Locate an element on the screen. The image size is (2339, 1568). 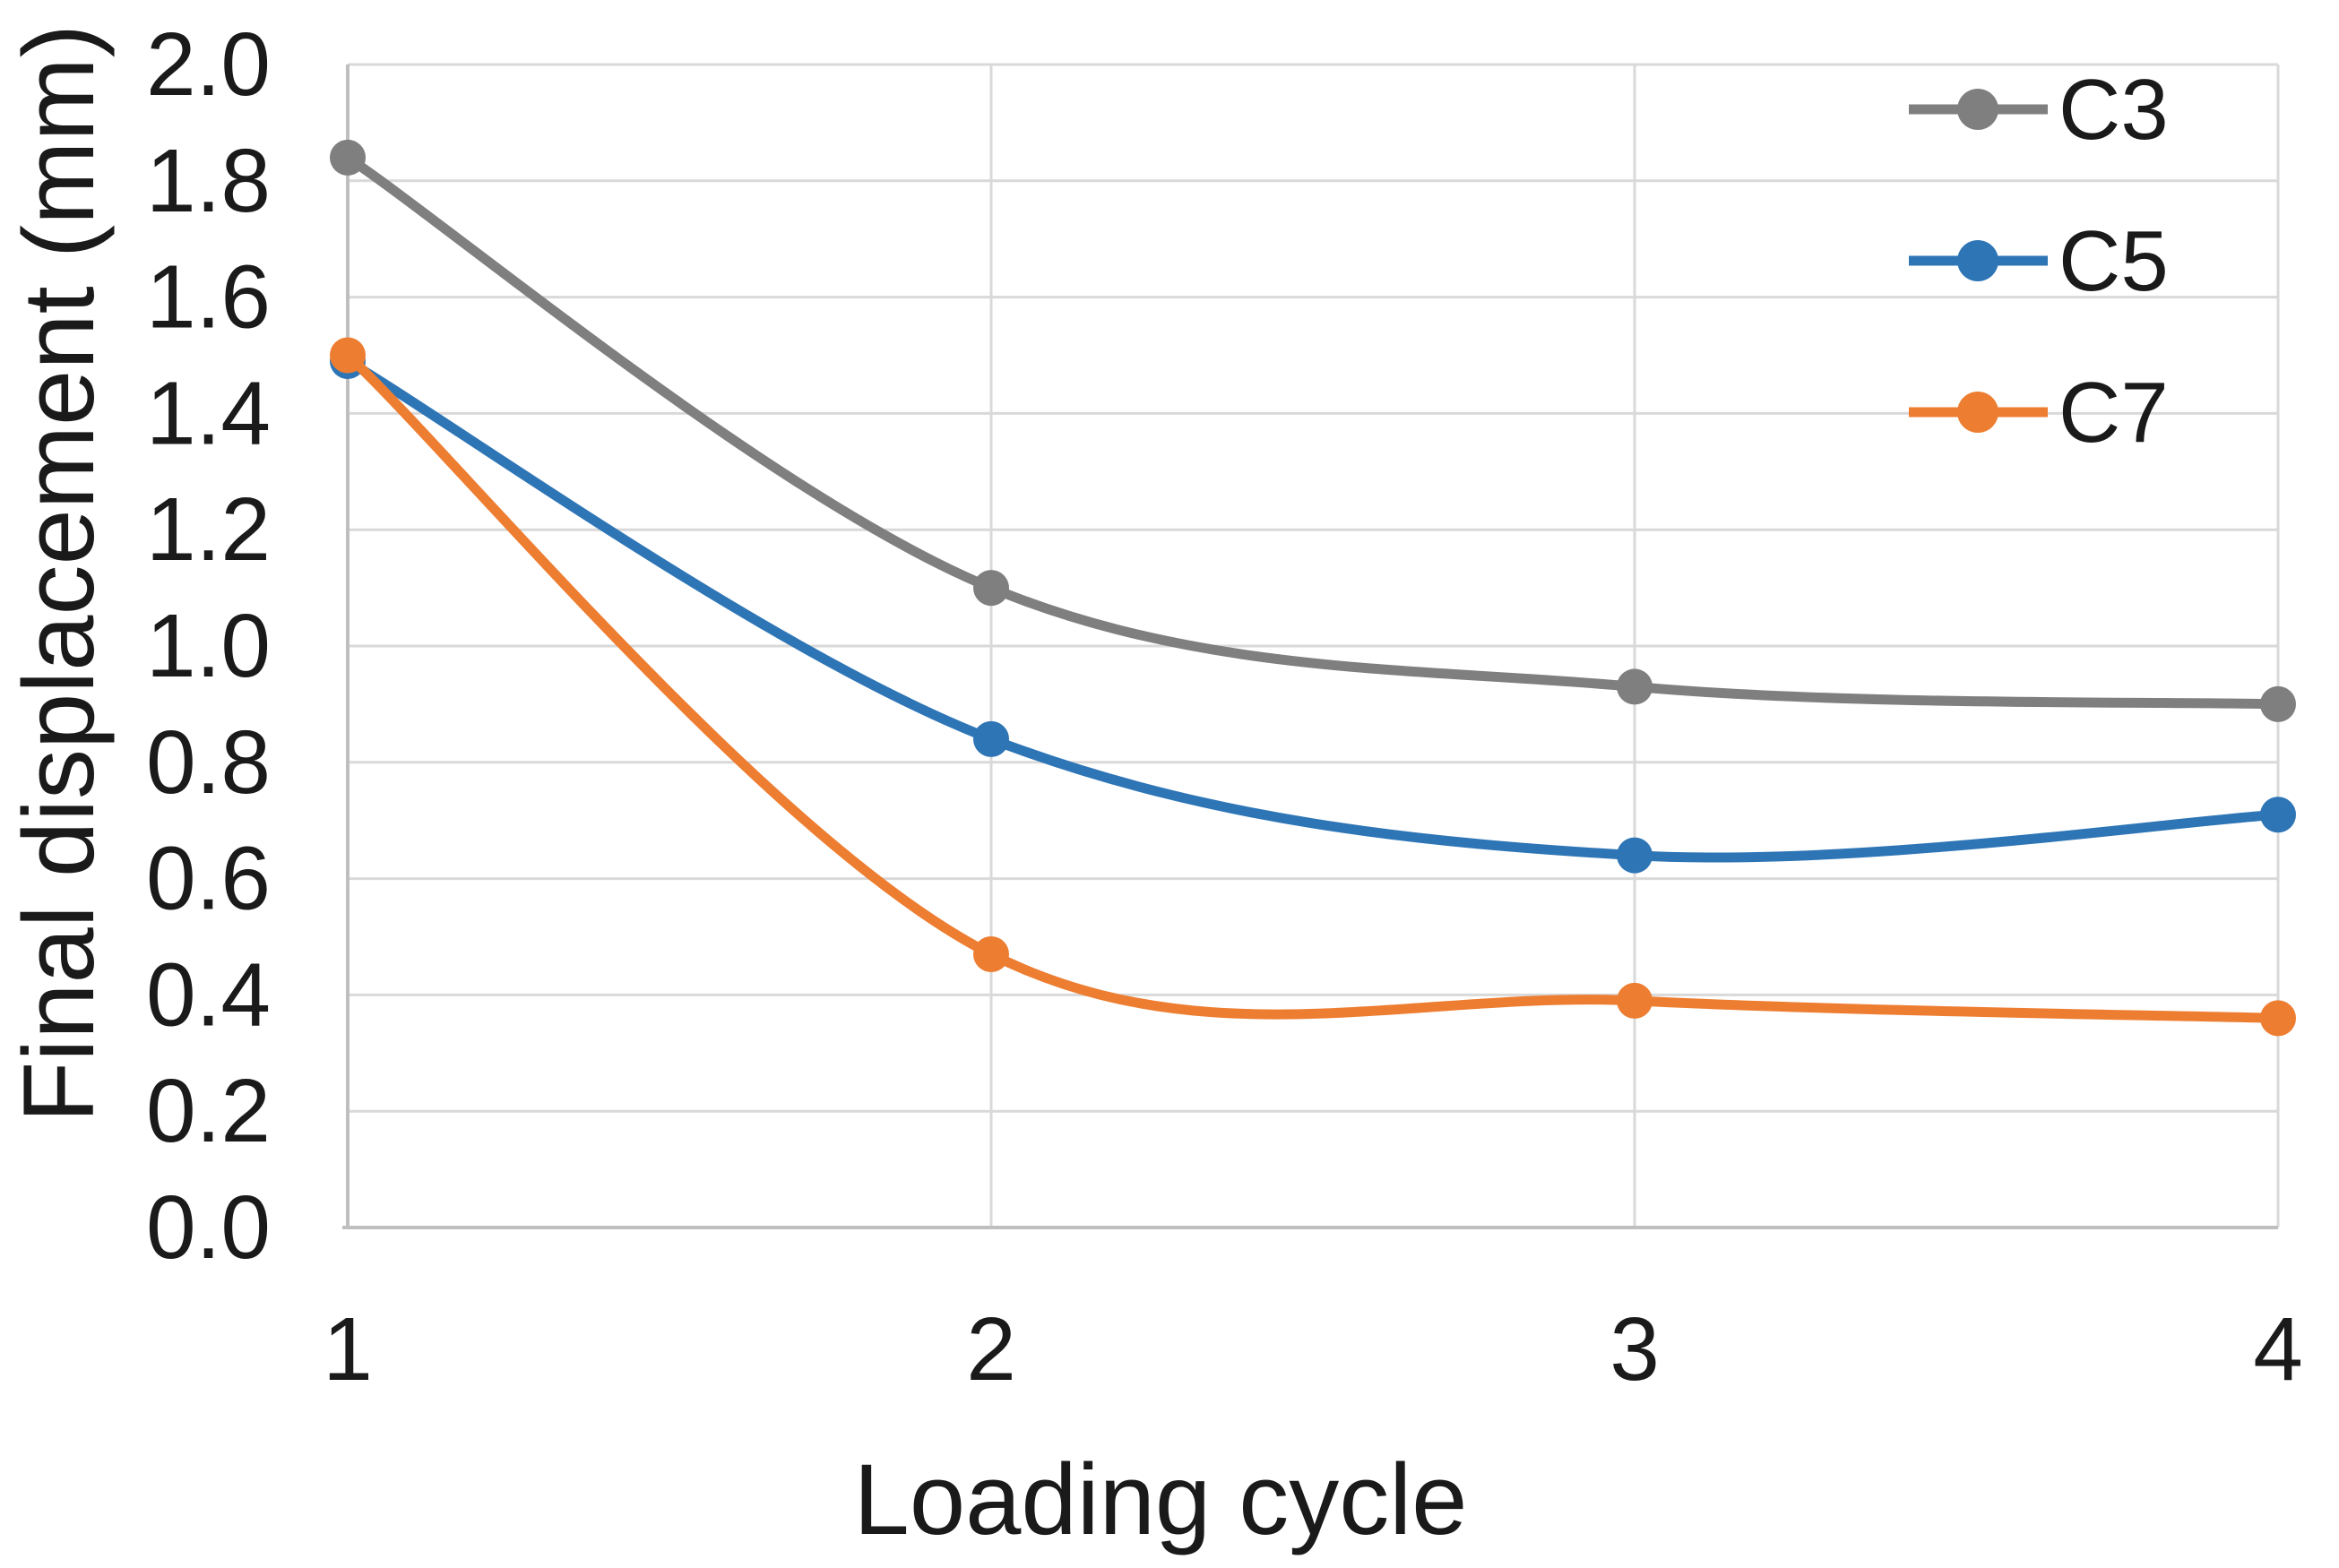
y-tick-label: 0.6 is located at coordinates (208, 879).